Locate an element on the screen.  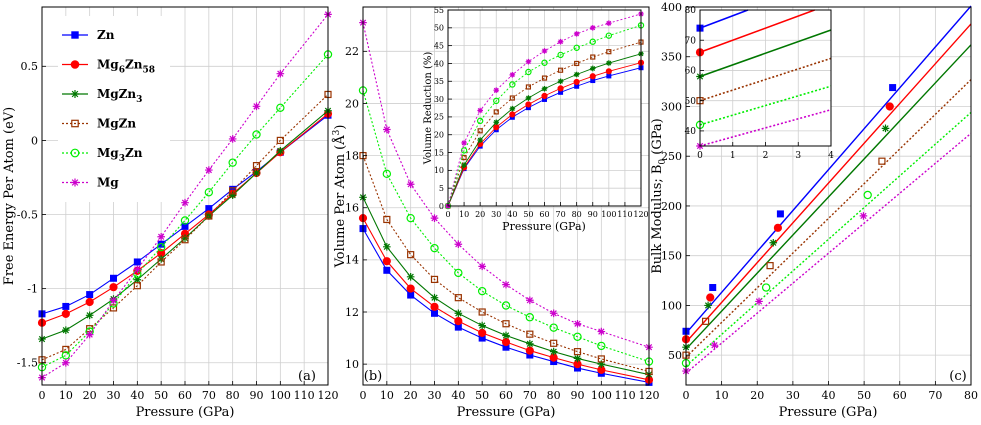
panel-b-inset-ytick-label: 45 is located at coordinates (439, 45).